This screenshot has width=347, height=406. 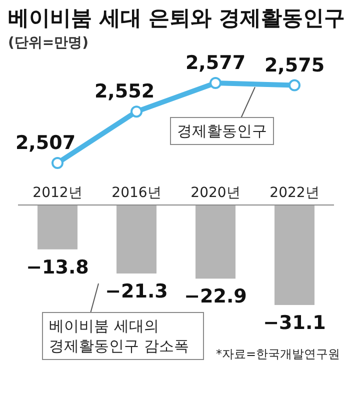 I want to click on x-tick-label: 2020년, so click(x=215, y=193).